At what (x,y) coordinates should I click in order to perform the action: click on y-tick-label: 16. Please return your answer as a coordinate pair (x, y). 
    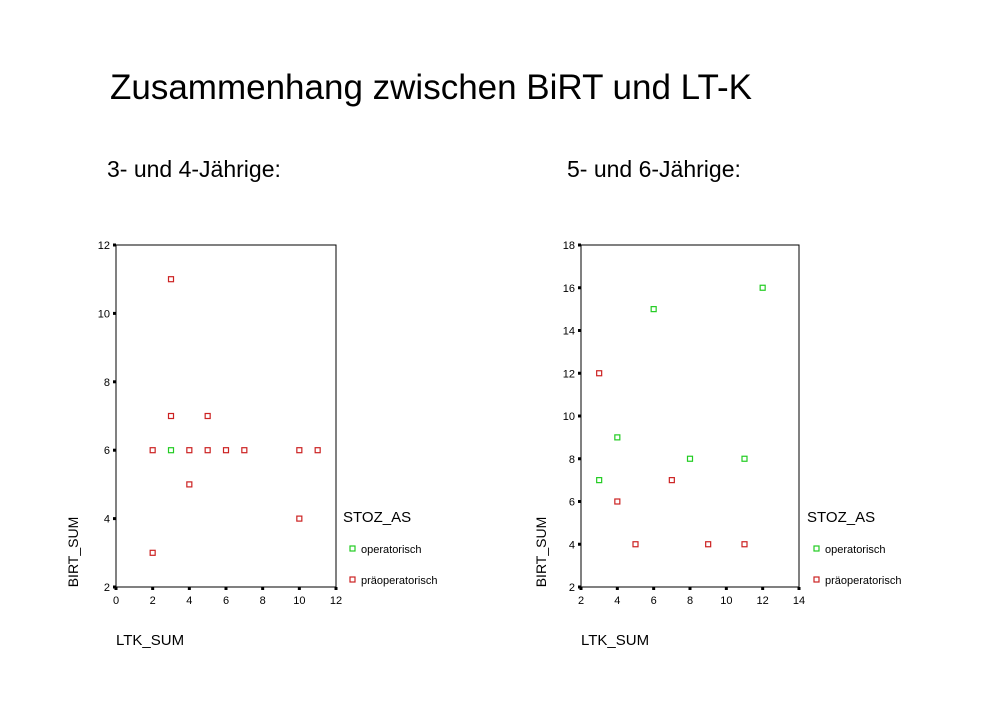
    Looking at the image, I should click on (569, 289).